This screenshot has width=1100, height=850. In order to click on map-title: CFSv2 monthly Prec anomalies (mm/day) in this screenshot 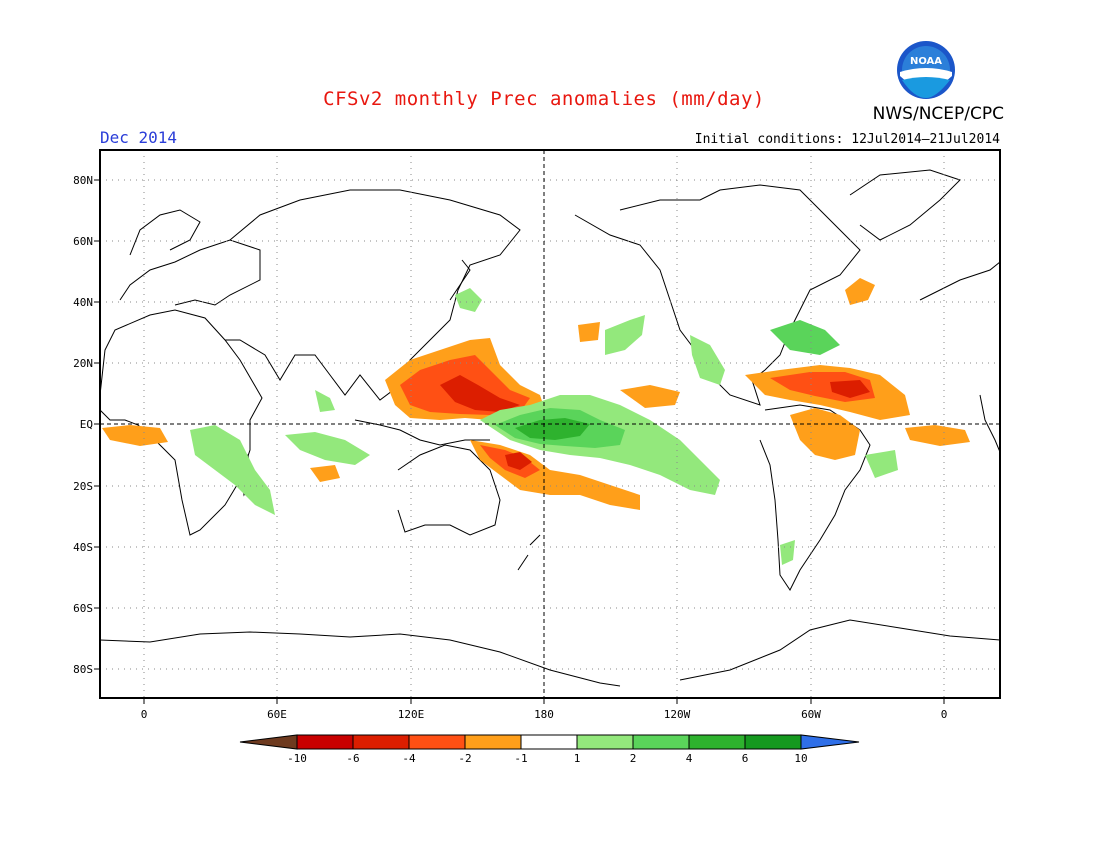, I will do `click(544, 99)`.